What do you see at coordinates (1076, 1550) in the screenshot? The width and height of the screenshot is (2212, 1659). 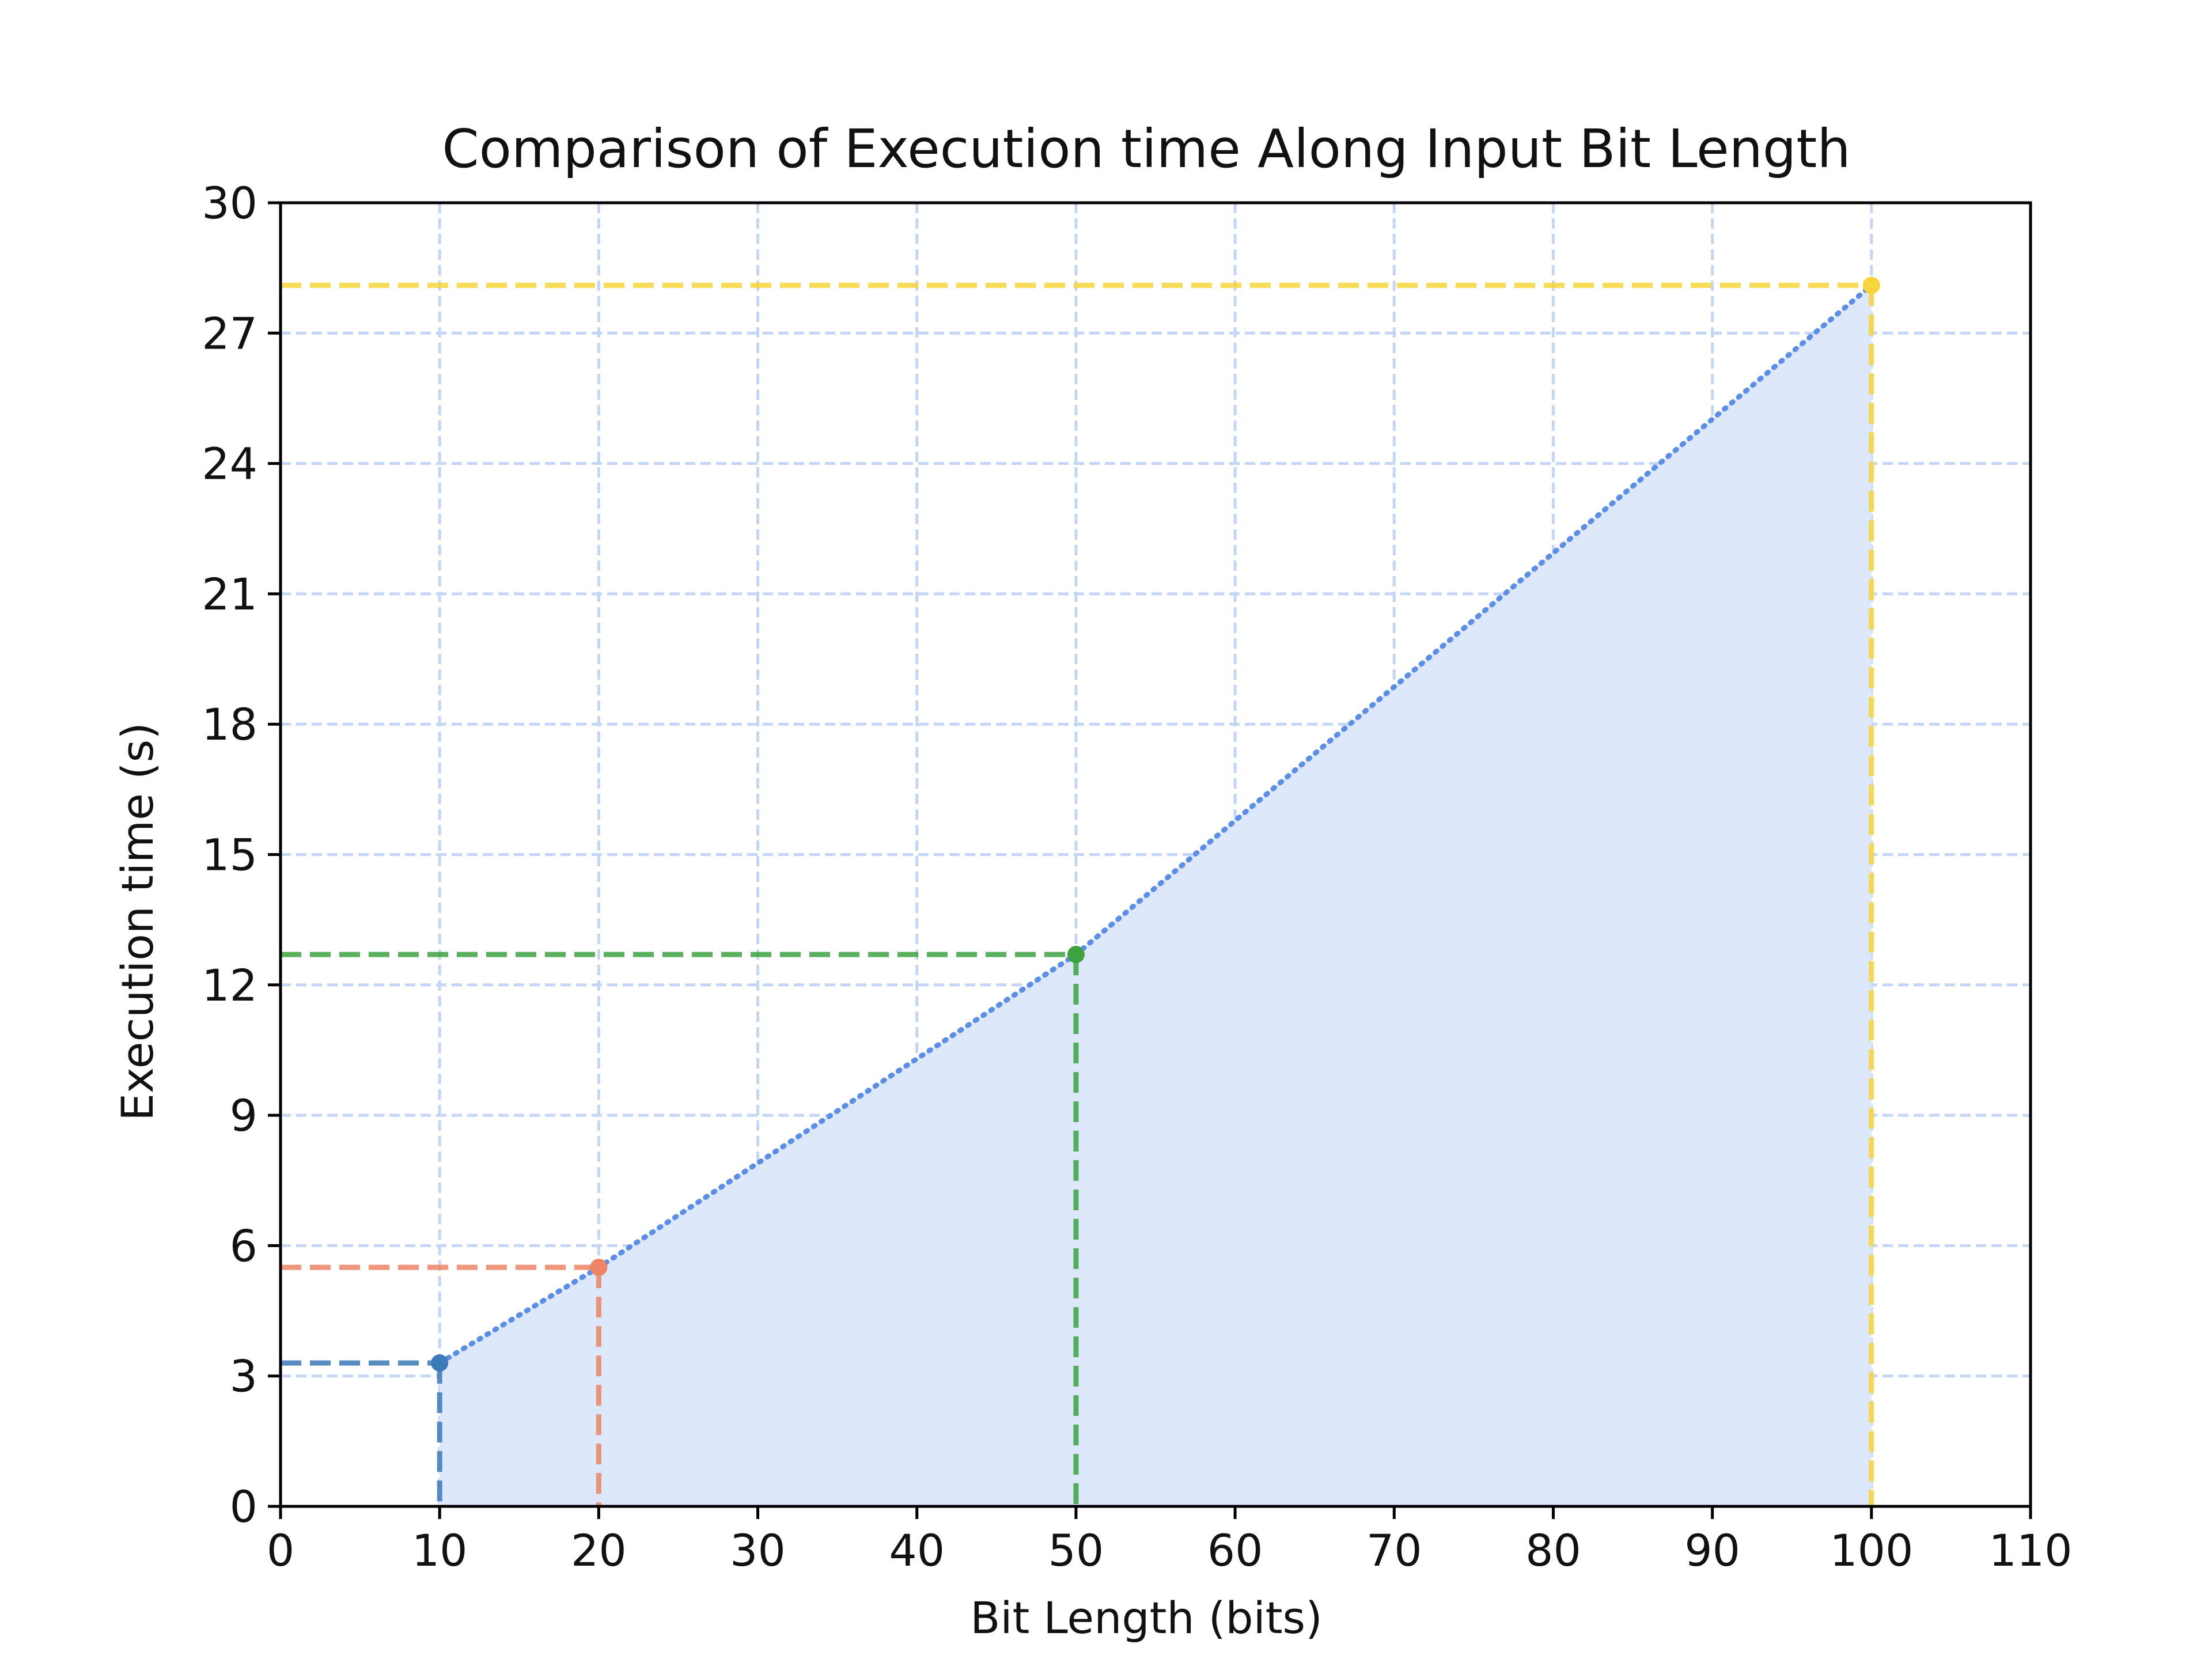 I see `x-tick-label: 50` at bounding box center [1076, 1550].